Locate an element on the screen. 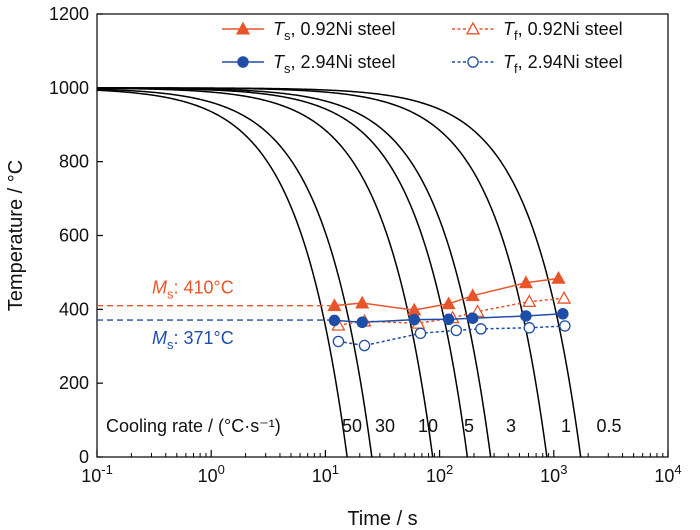 The image size is (700, 530). ms-lines: Ms: 410°C Ms: 371°C is located at coordinates (214, 315).